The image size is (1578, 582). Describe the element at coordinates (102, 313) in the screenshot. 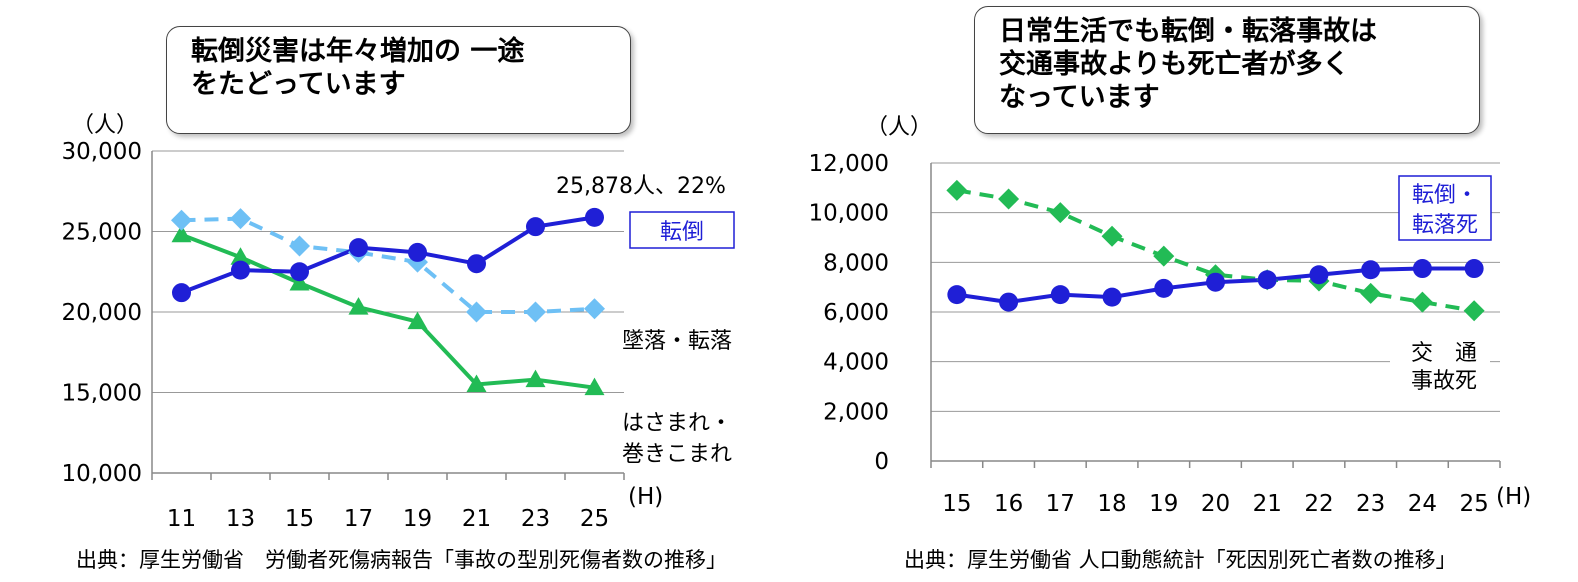

I see `left-y-tick-label: 20,000` at that location.